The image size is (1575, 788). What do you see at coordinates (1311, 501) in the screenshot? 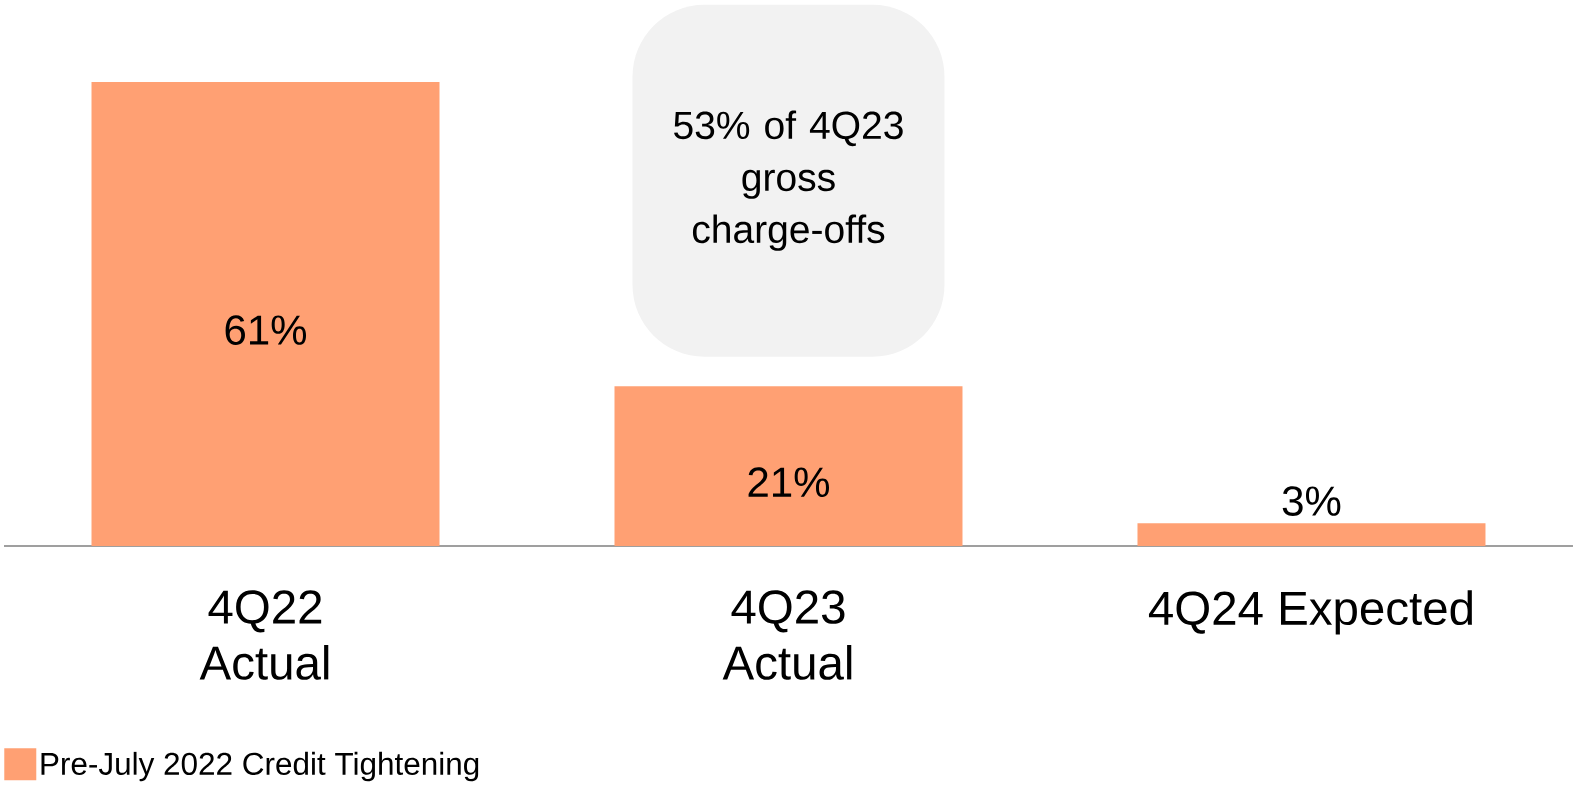
I see `data-label: 3%` at bounding box center [1311, 501].